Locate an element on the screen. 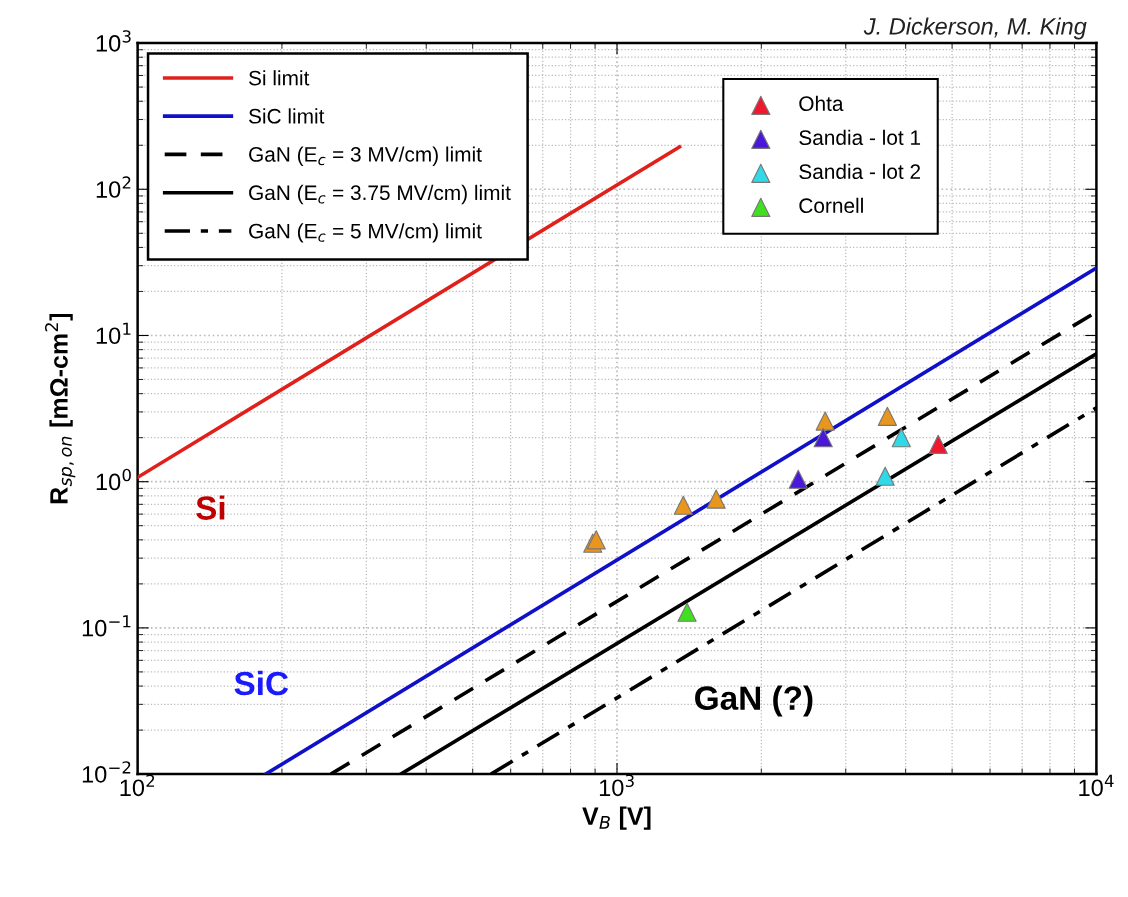 This screenshot has width=1128, height=897. y-axis-title: R$_{sp,on}$ [mΩ-cm$^{2}$] is located at coordinates (60, 408).